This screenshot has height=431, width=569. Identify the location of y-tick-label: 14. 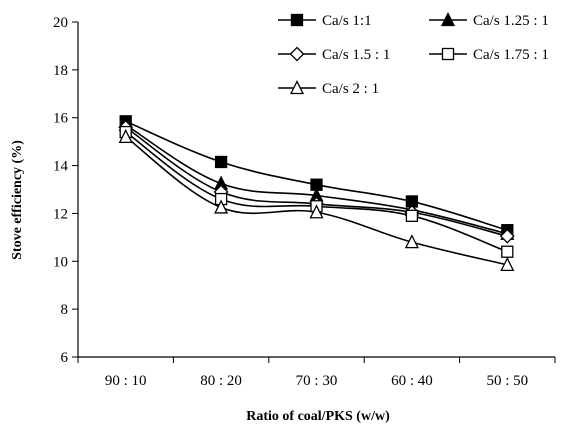
(61, 167).